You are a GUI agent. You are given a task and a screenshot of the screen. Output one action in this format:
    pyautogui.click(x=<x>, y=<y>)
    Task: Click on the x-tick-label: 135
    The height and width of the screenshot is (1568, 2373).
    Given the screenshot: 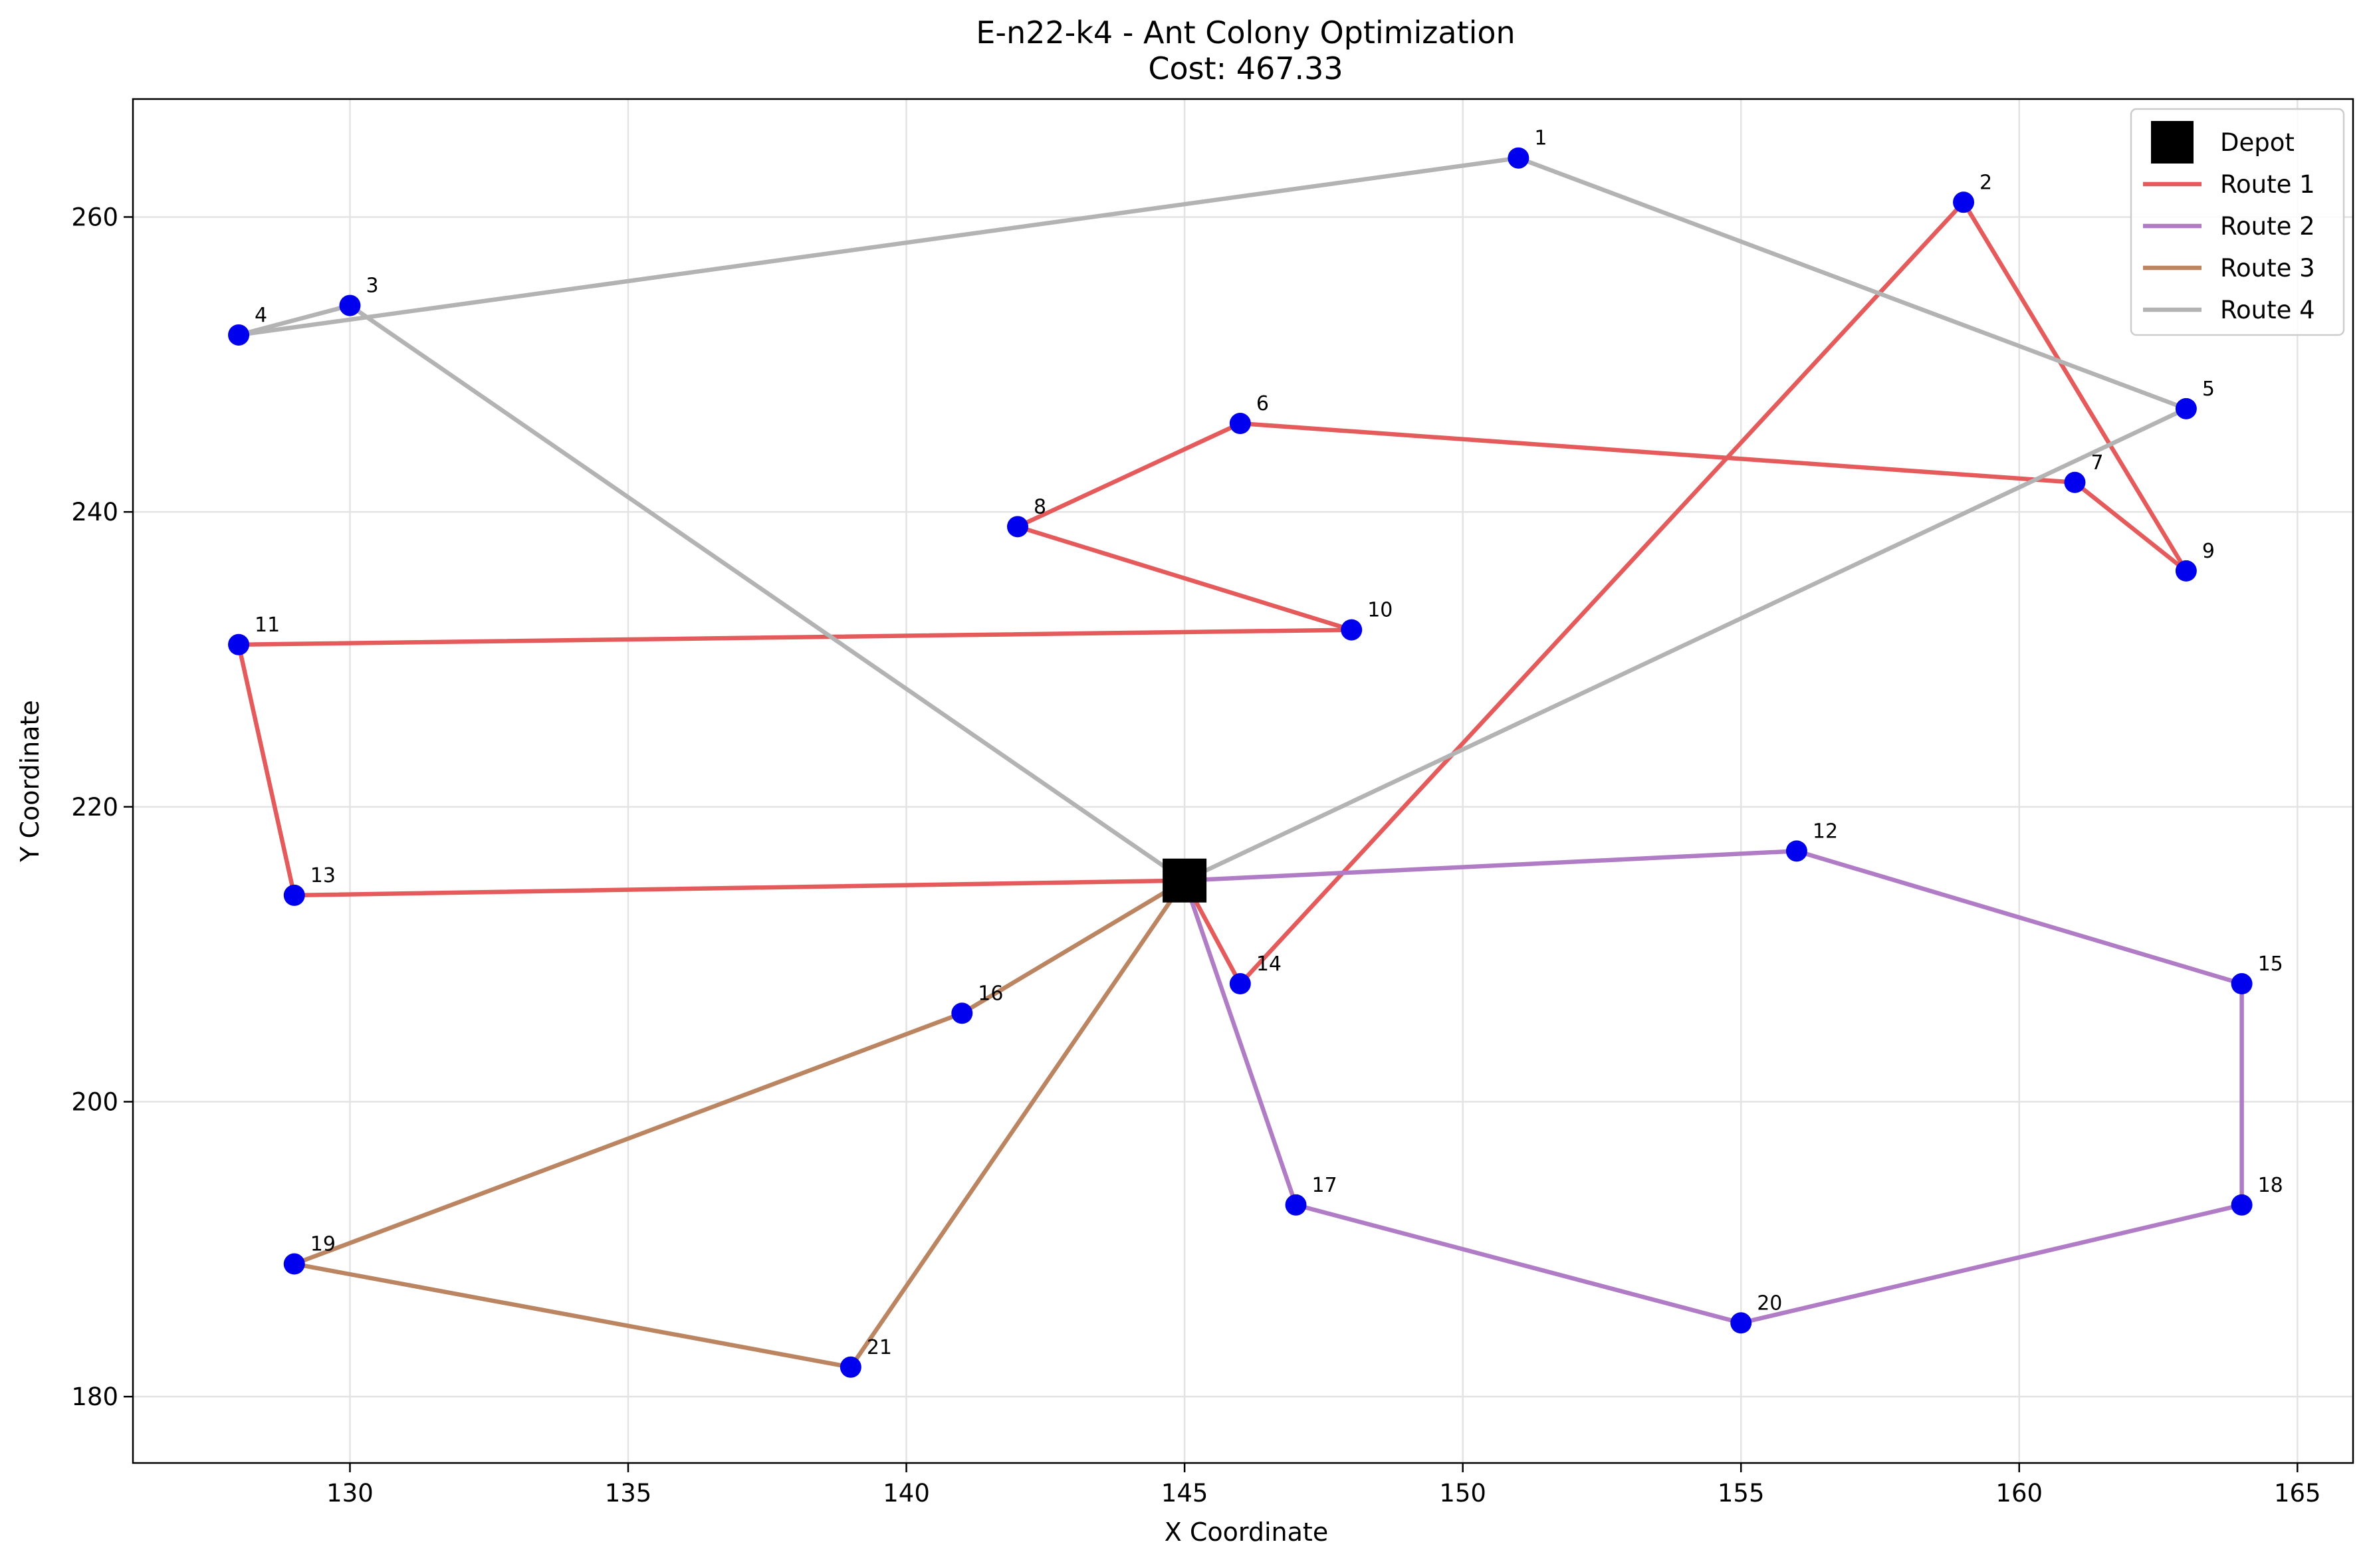 What is the action you would take?
    pyautogui.click(x=628, y=1493)
    